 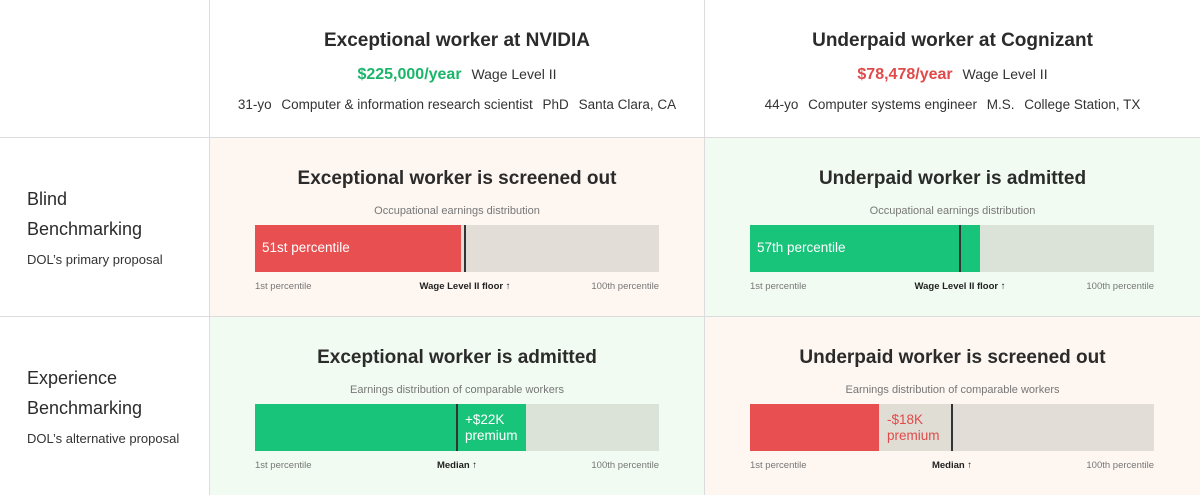 I want to click on percentile-label: 51st percentile, so click(x=306, y=247).